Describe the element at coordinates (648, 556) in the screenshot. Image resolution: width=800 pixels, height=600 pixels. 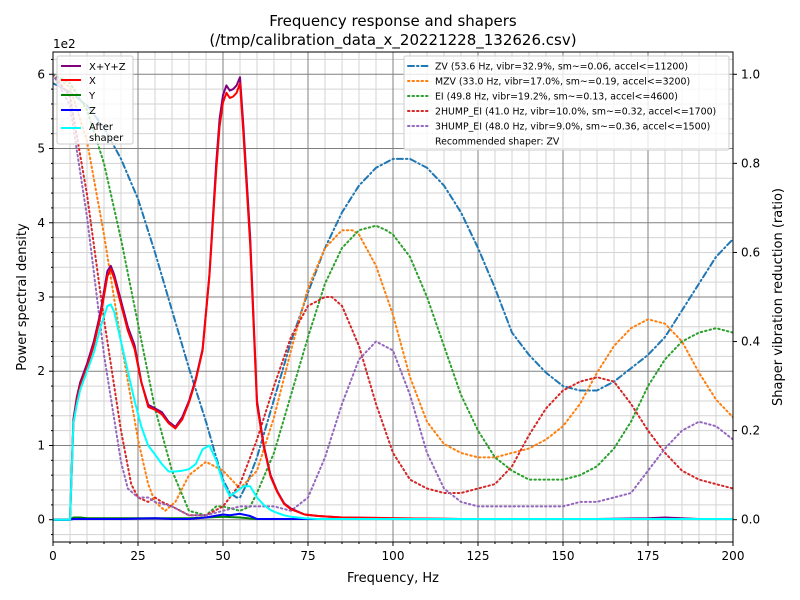
I see `x-tick-label: 175` at that location.